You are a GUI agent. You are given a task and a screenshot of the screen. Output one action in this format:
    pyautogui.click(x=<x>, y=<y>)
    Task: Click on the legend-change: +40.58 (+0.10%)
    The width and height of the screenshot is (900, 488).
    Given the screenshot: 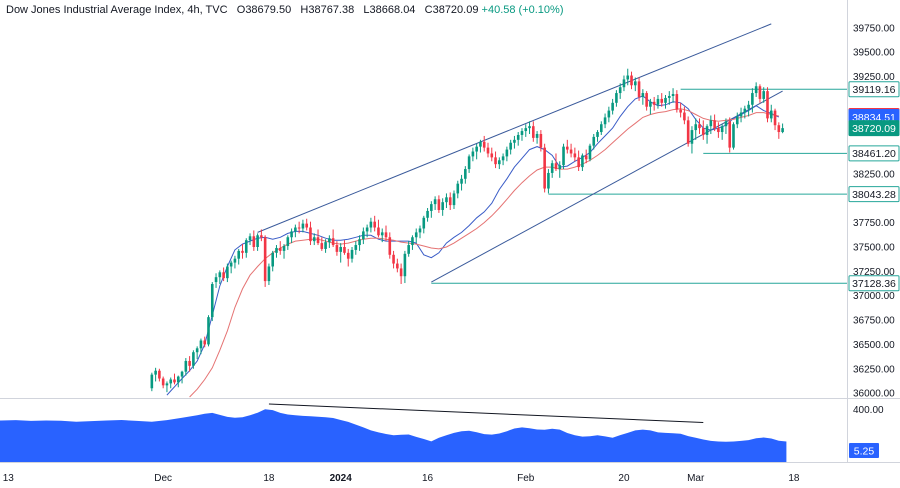 What is the action you would take?
    pyautogui.click(x=522, y=10)
    